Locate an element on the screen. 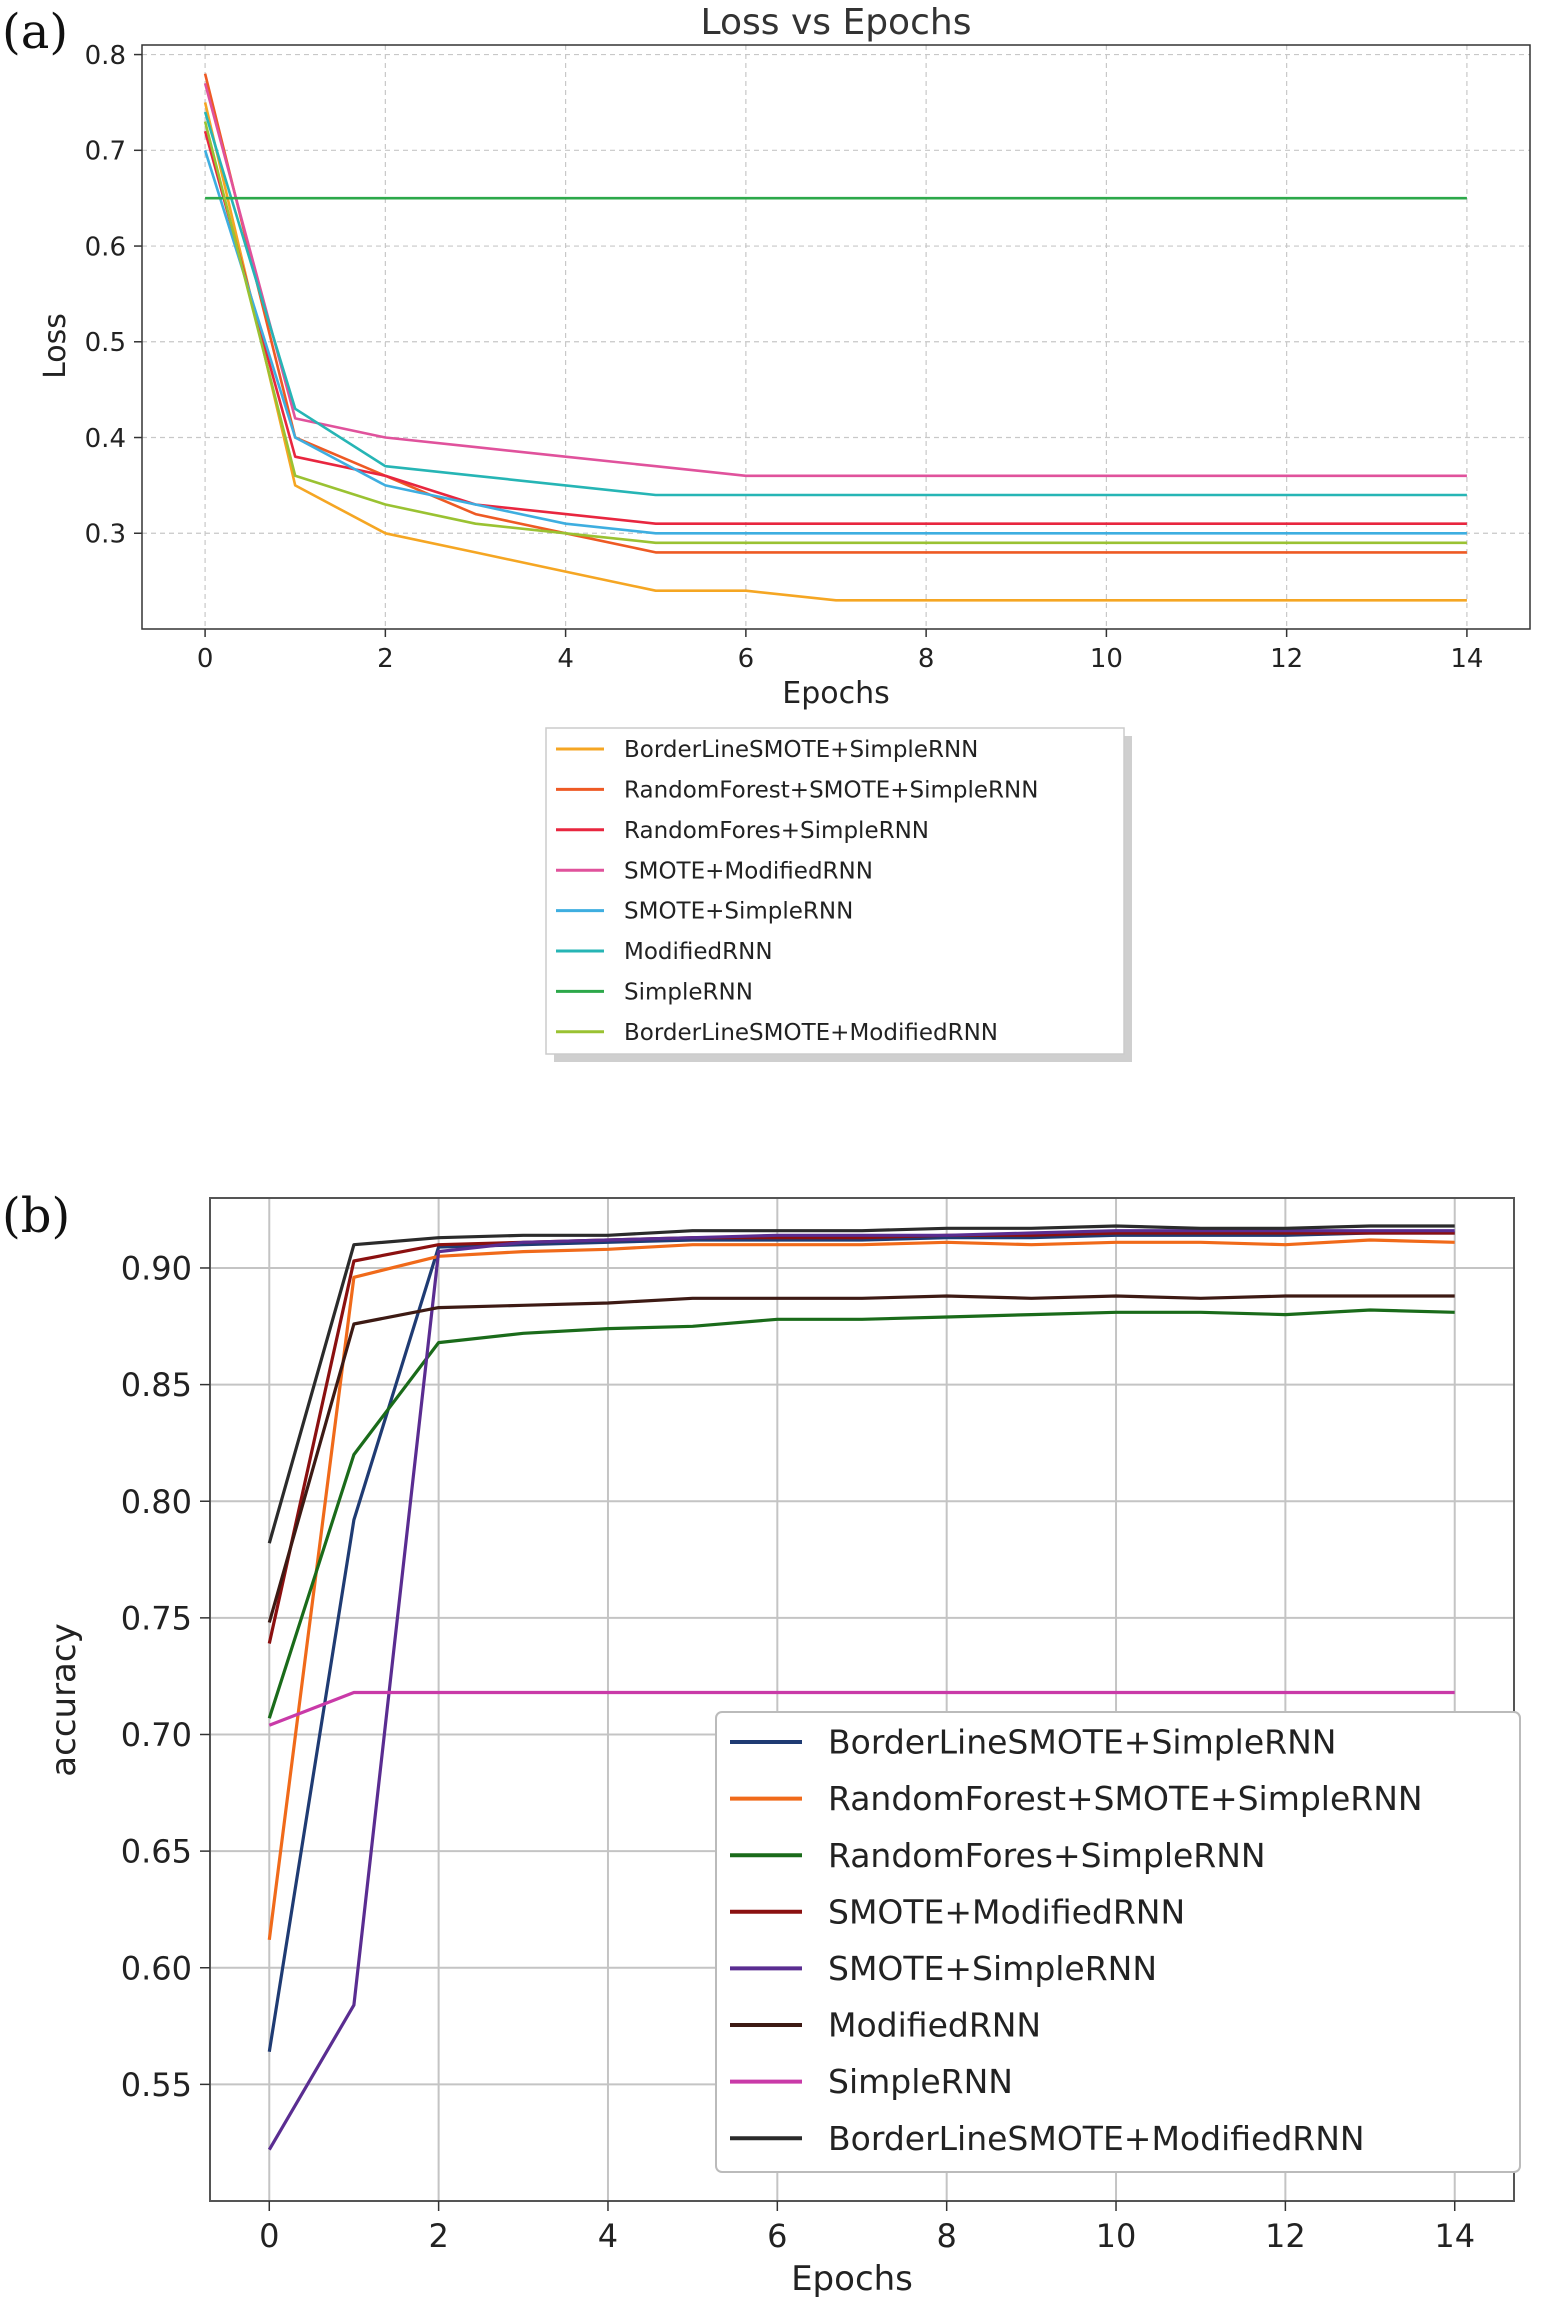 The width and height of the screenshot is (1546, 2311). y-tick-label: 0.8 is located at coordinates (105, 56).